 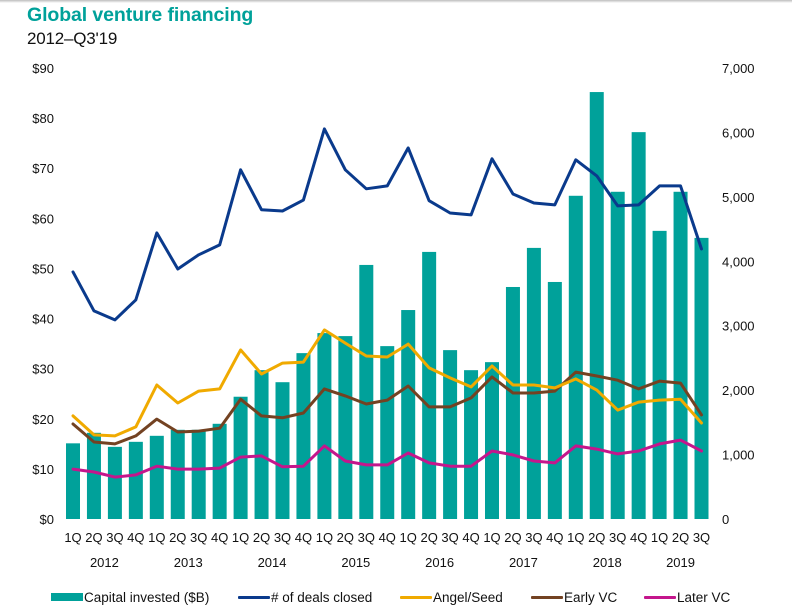 What do you see at coordinates (43, 168) in the screenshot?
I see `left-tick-label: $70` at bounding box center [43, 168].